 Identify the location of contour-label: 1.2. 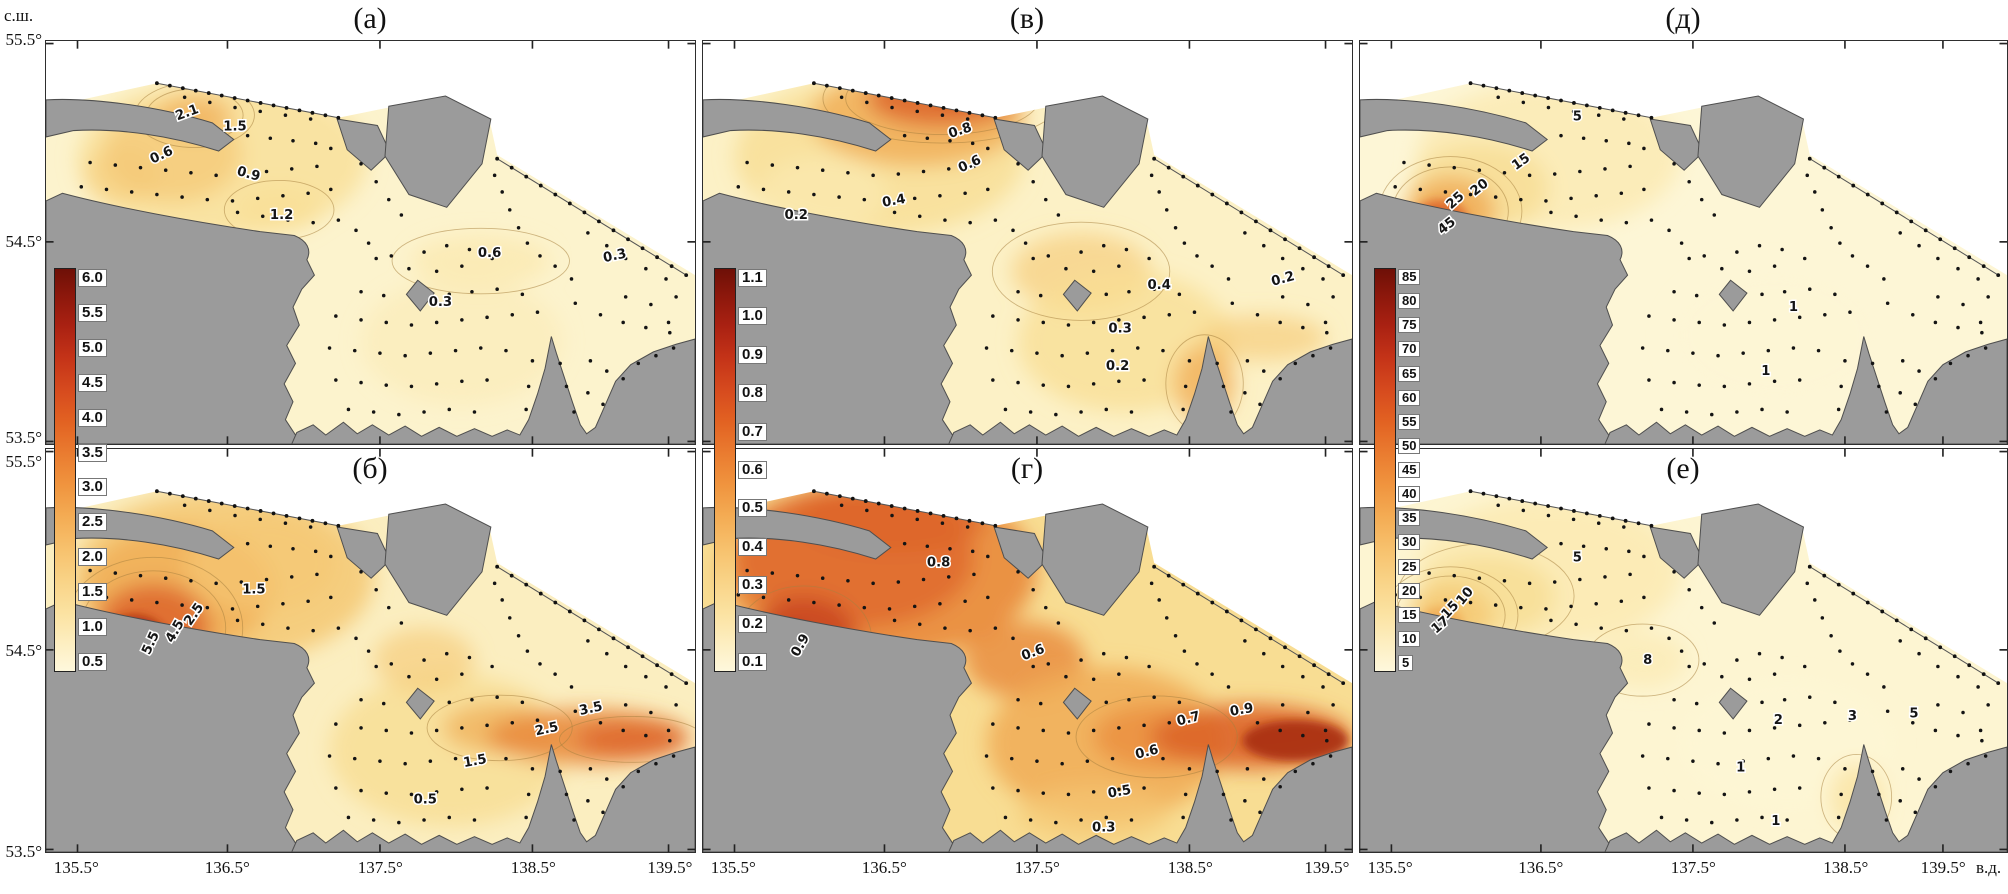
(281, 215).